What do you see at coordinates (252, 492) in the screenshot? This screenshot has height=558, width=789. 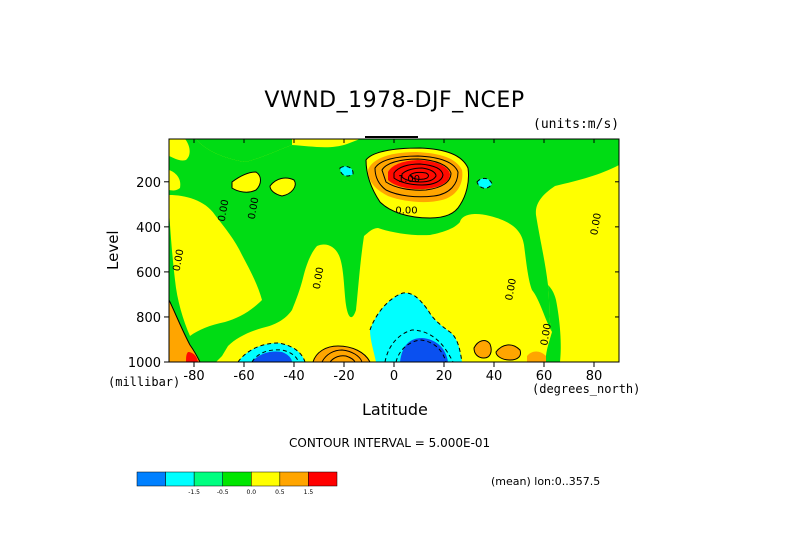 I see `colorbar-label: 0.0` at bounding box center [252, 492].